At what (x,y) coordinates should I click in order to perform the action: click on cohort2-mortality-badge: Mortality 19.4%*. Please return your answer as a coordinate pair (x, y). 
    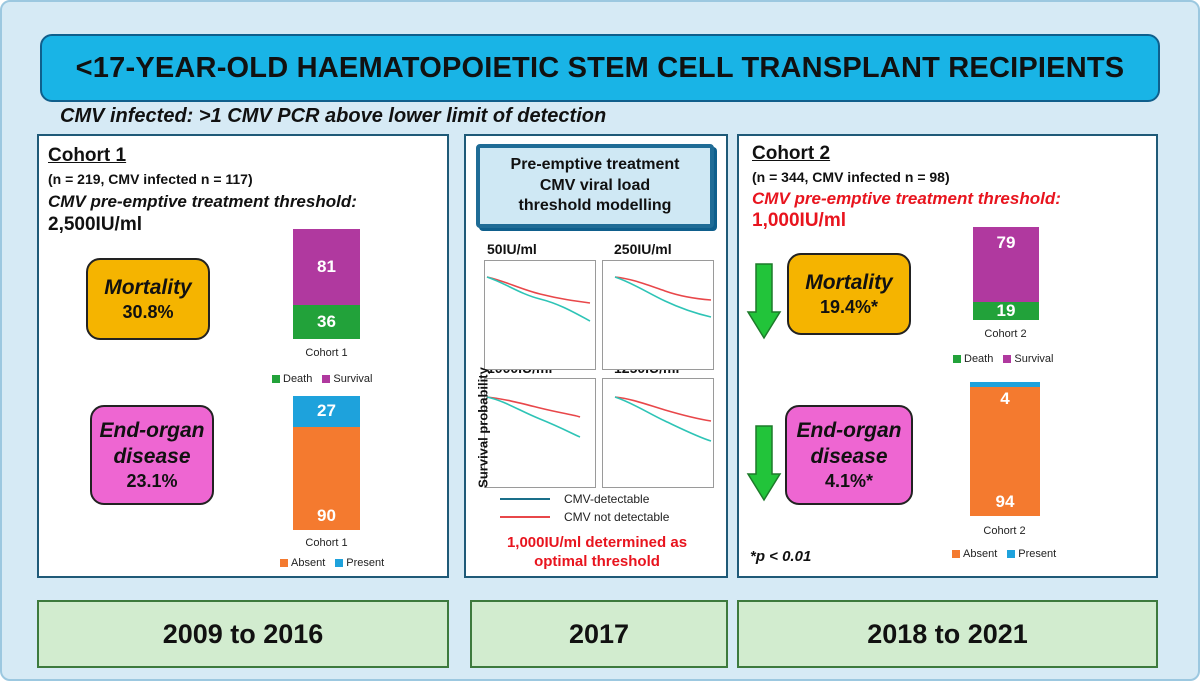
    Looking at the image, I should click on (849, 294).